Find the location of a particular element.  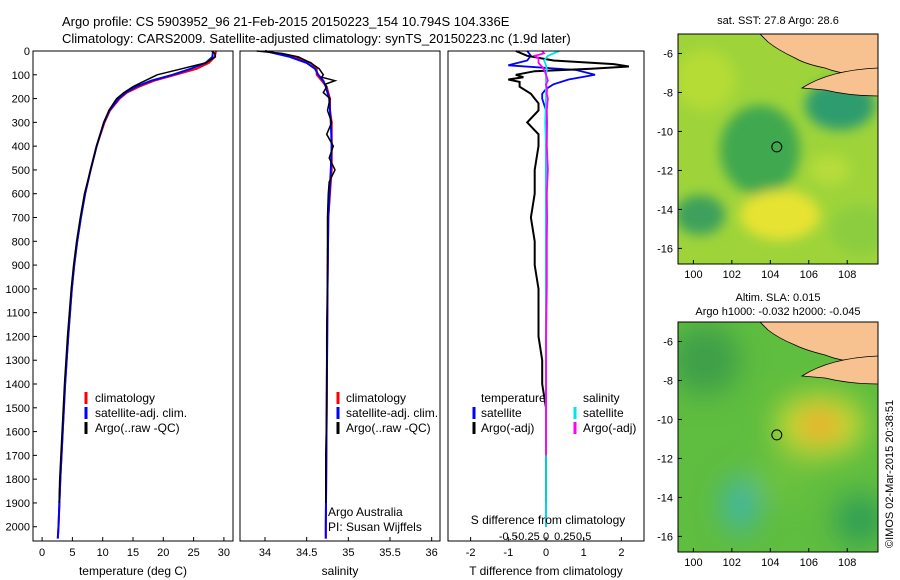

sla-map-axes: 100 102 104 106 108 -6 -8 -10 -12 -14 -16 is located at coordinates (756, 452).